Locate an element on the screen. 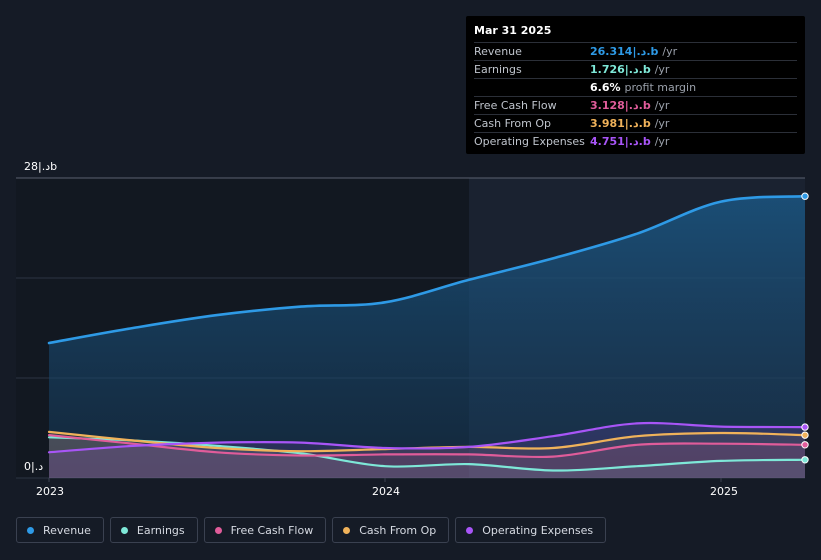 The height and width of the screenshot is (560, 821). x-tick-label-2024: 2024 is located at coordinates (386, 491).